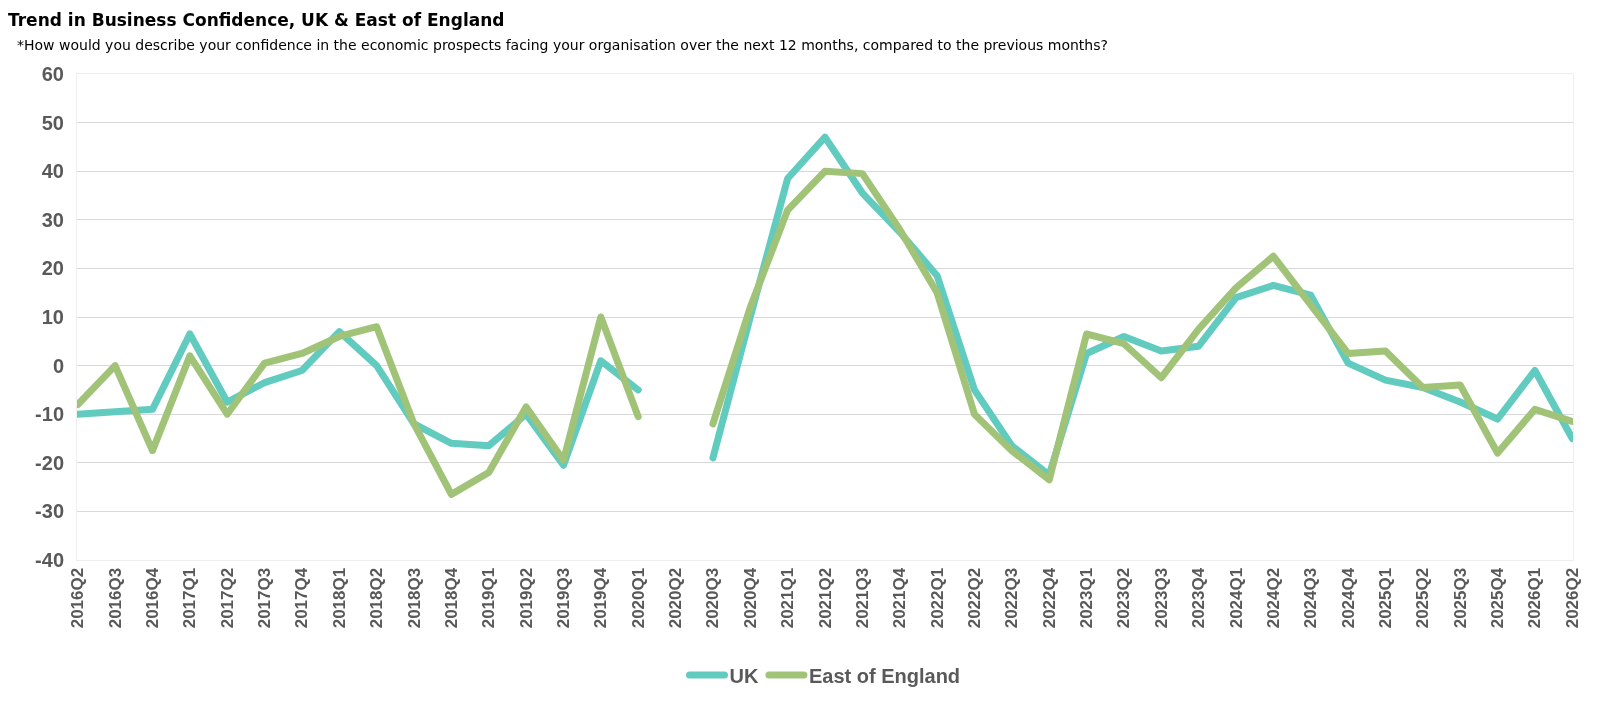 The height and width of the screenshot is (711, 1600). What do you see at coordinates (1535, 598) in the screenshot?
I see `x-tick-label: 2026Q1` at bounding box center [1535, 598].